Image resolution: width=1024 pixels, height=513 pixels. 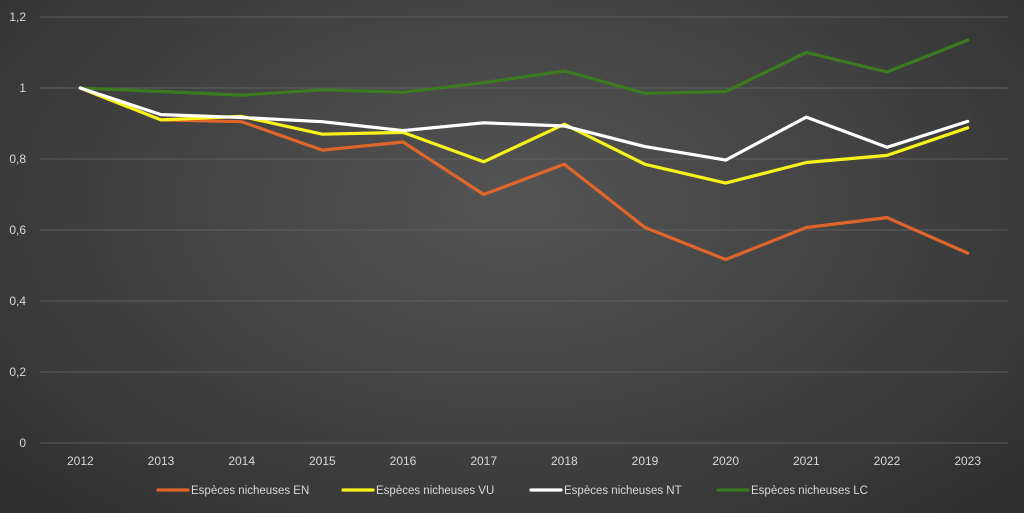 I want to click on legend-label: Espèces nicheuses EN, so click(x=250, y=491).